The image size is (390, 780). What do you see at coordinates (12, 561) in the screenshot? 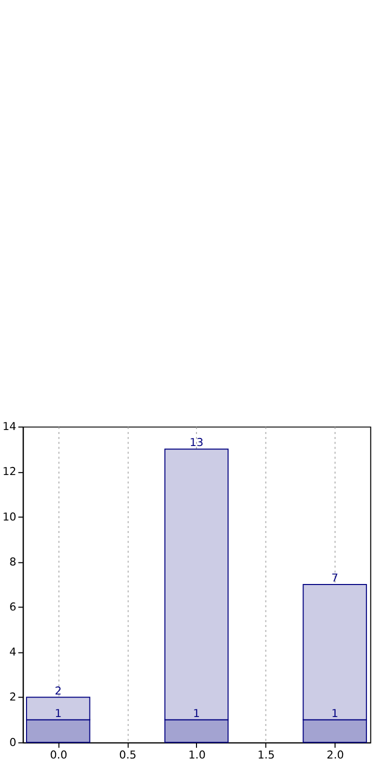
I see `y-tick-label: 8` at bounding box center [12, 561].